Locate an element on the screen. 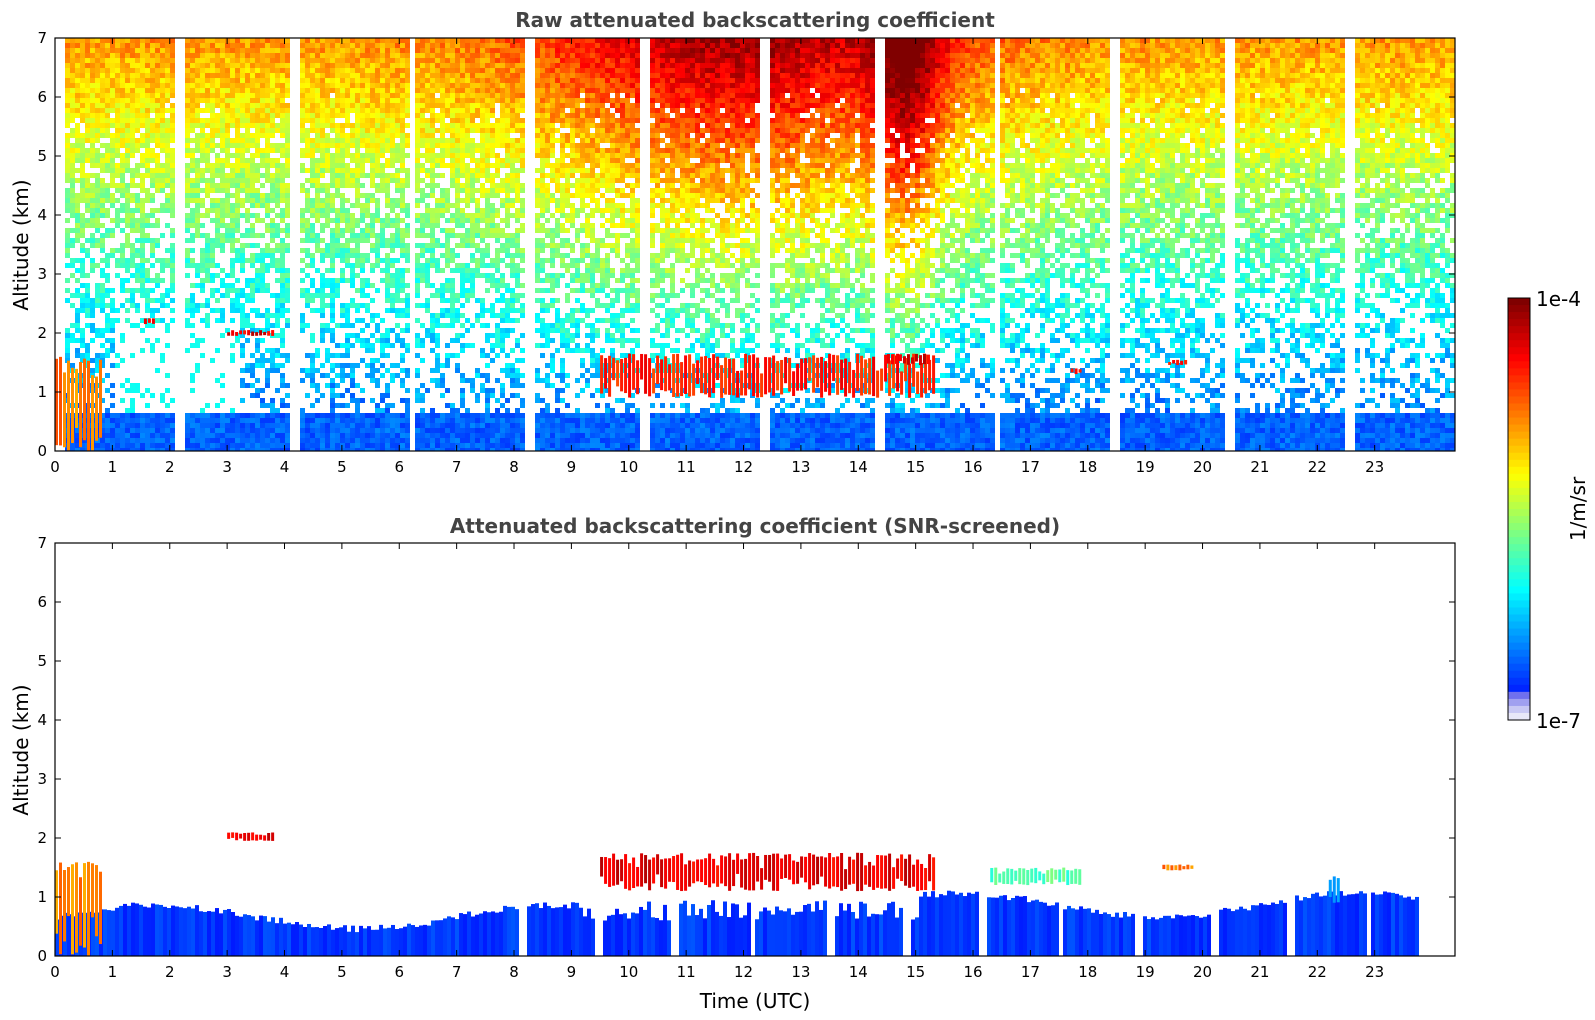 The width and height of the screenshot is (1595, 1020). x-tick-label: 0 is located at coordinates (55, 972).